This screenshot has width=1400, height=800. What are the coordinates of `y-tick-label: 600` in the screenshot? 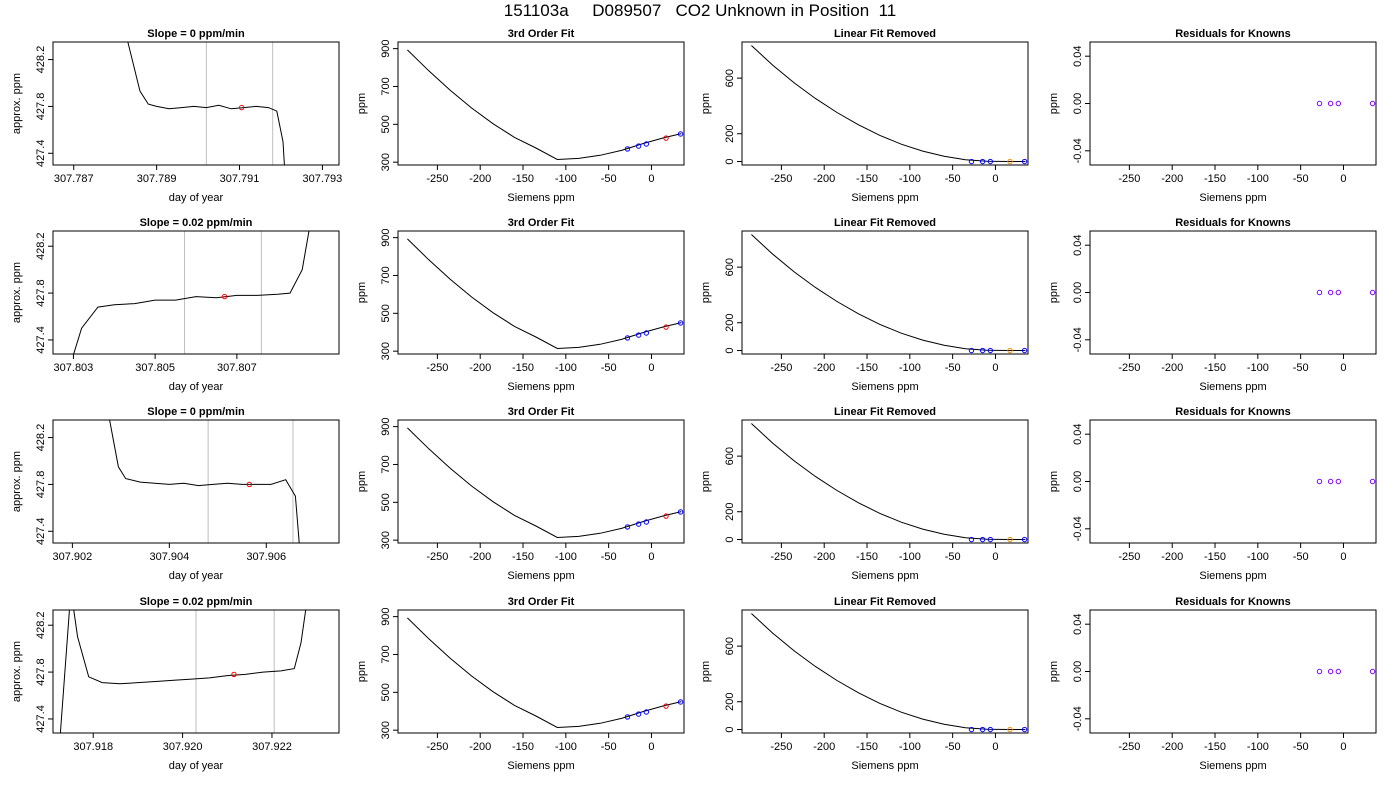 It's located at (730, 646).